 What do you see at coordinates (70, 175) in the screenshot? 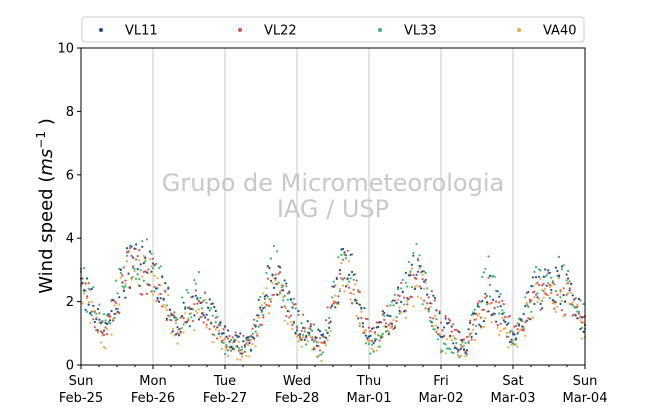
I see `y-tick-label: 6` at bounding box center [70, 175].